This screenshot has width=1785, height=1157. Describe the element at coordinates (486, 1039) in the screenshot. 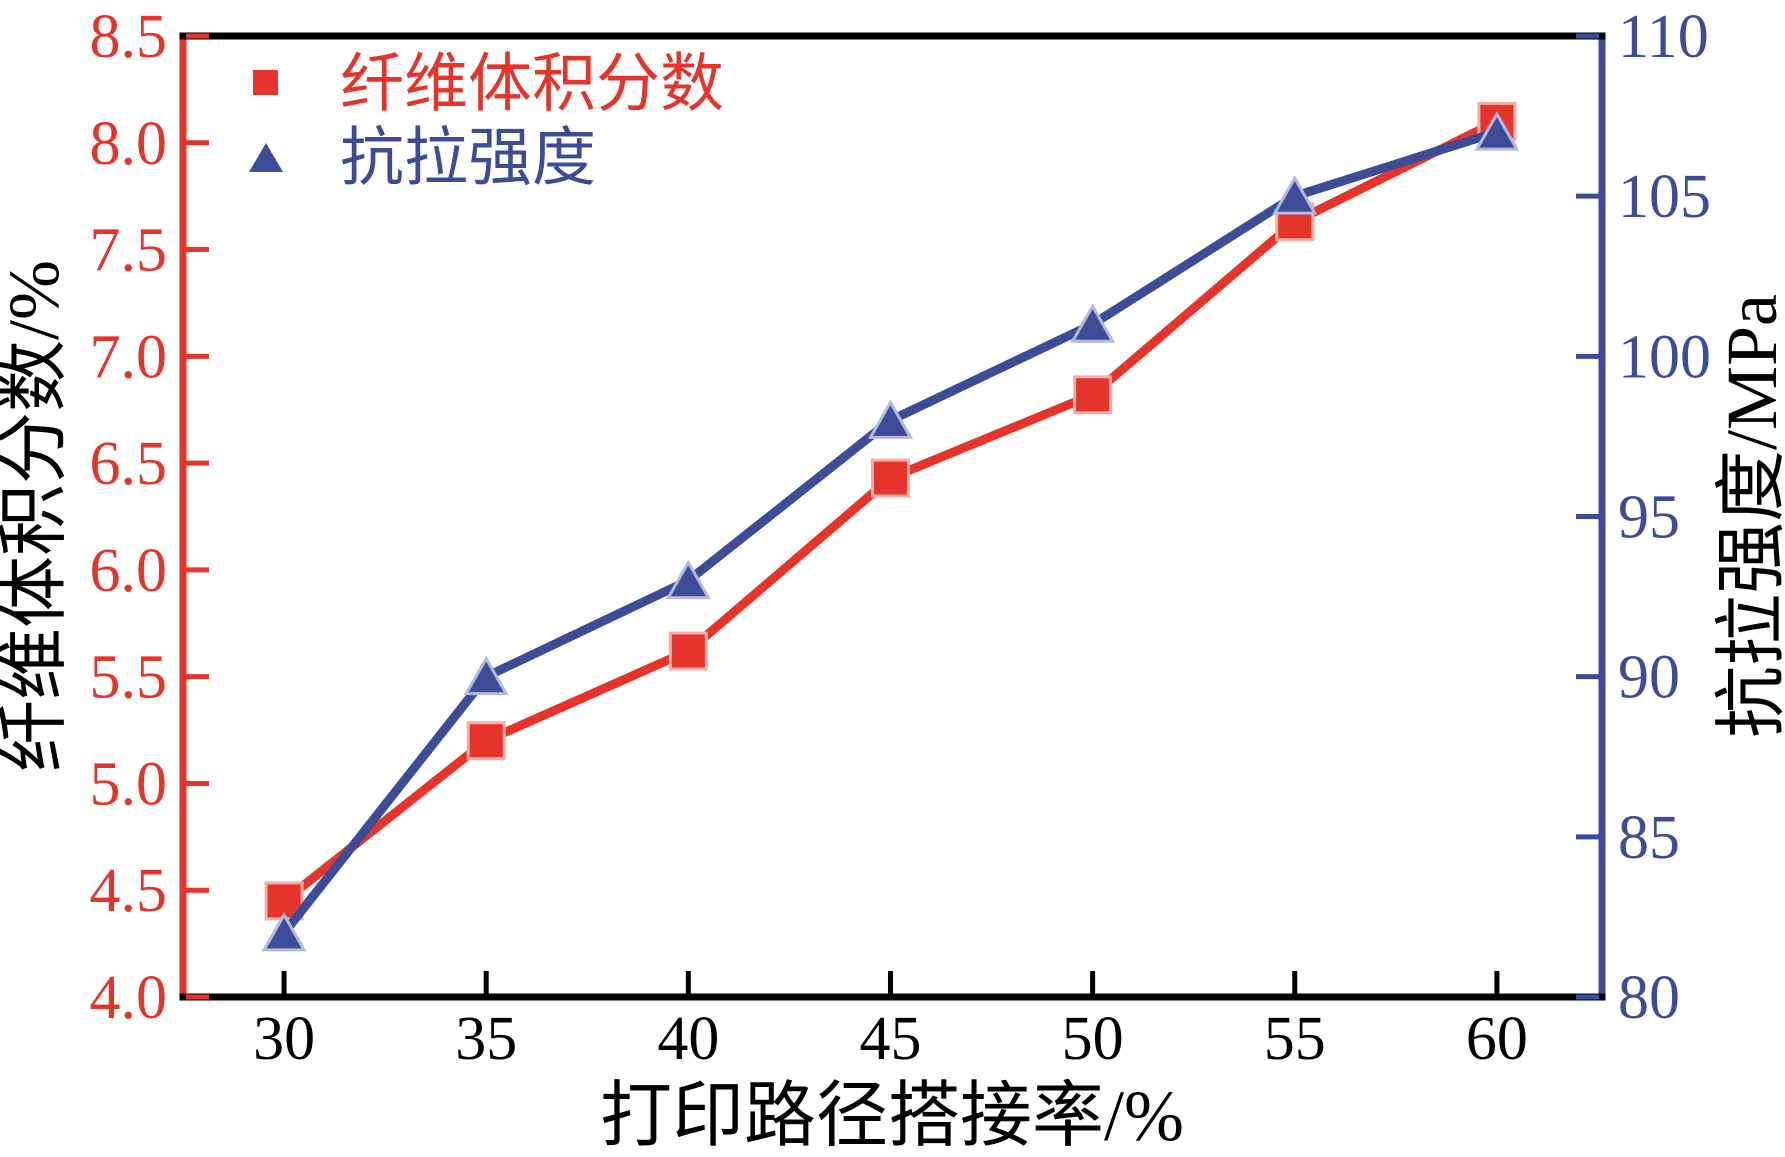

I see `x-tick-label: 35` at that location.